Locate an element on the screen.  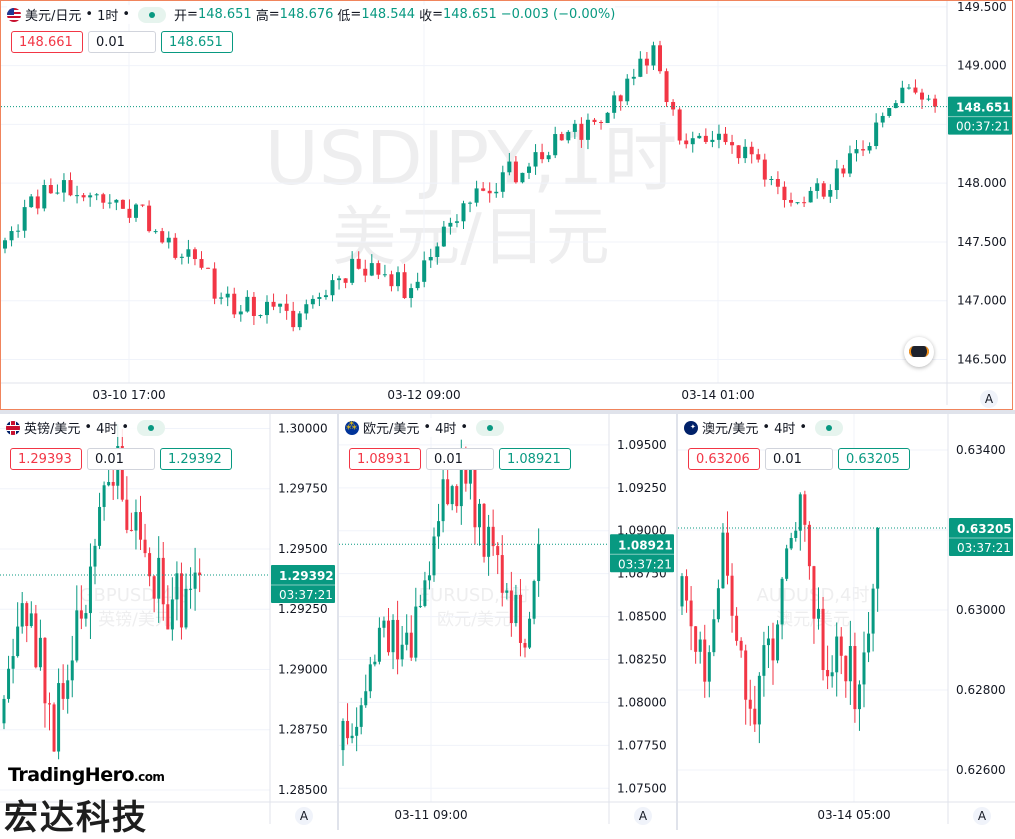
buy-price-button: 1.08921 is located at coordinates (535, 459).